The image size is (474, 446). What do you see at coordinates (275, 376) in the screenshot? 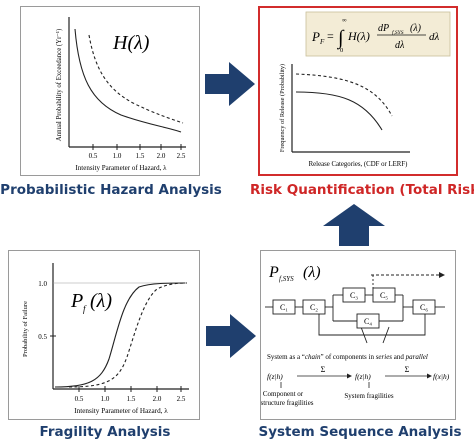
I see `system-eq-left: f(z|h)` at bounding box center [275, 376].